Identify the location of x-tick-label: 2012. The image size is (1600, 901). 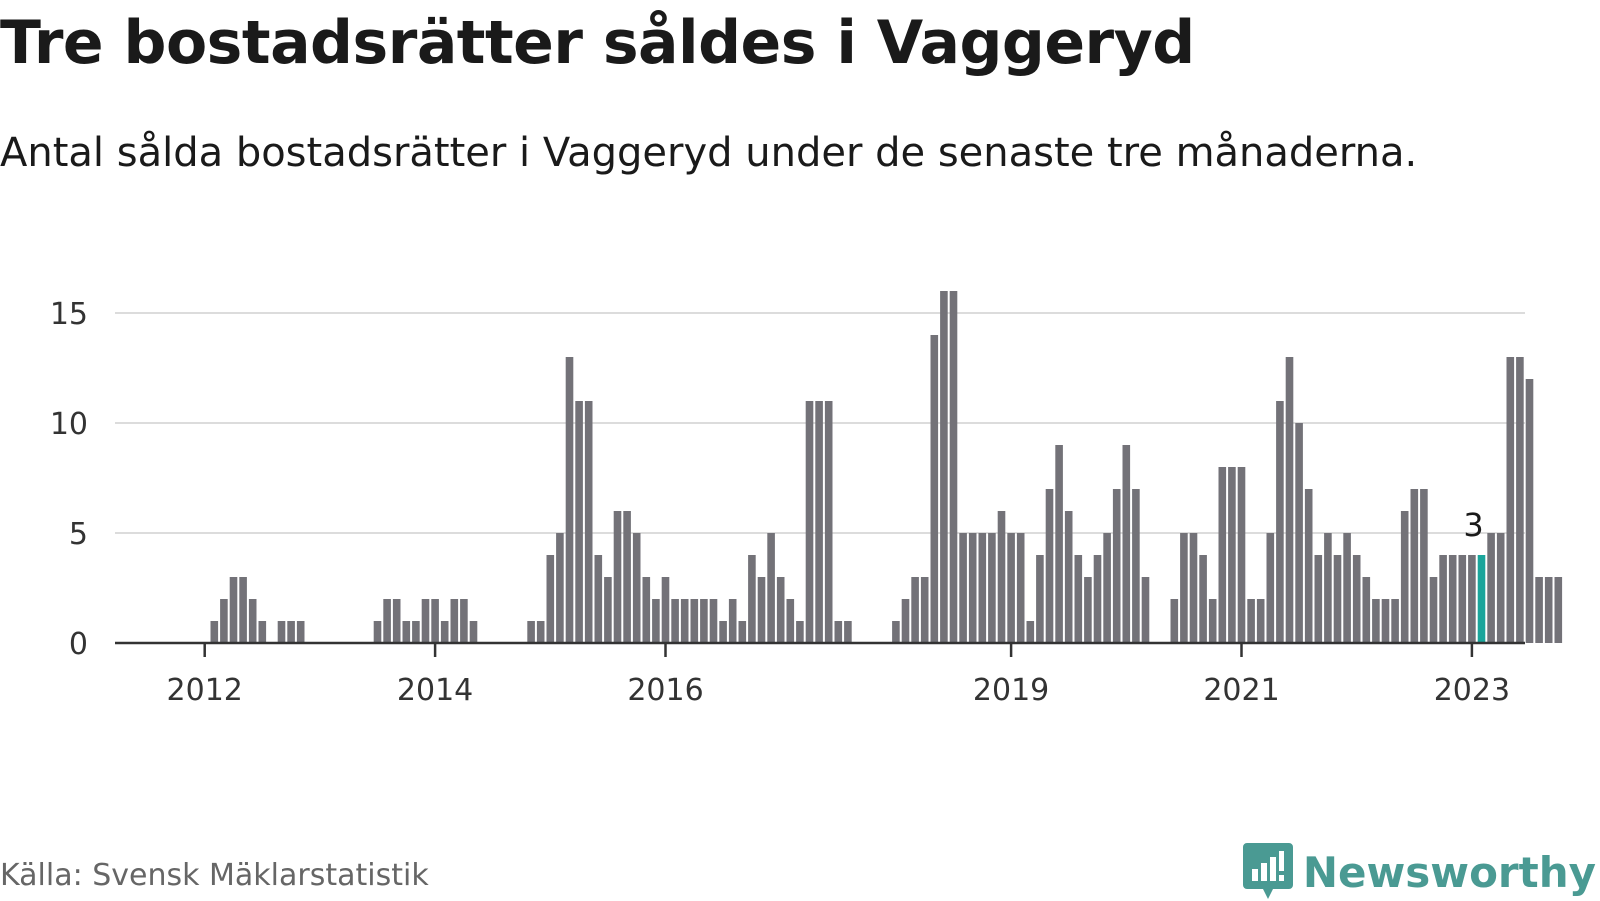
(205, 690).